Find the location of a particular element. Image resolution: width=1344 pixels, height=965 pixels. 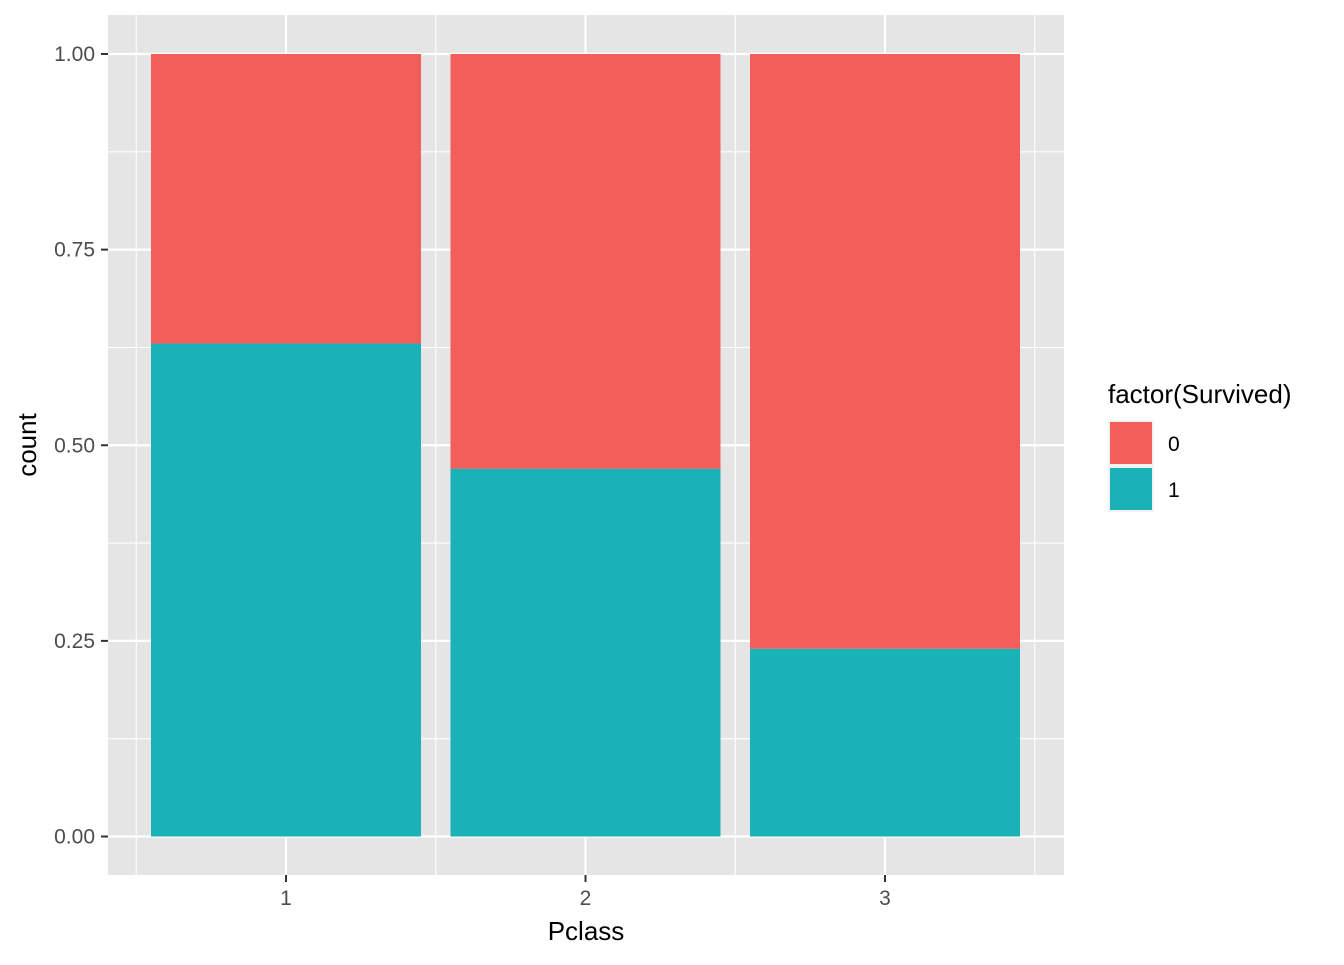

x-tick-label: 1 is located at coordinates (286, 898).